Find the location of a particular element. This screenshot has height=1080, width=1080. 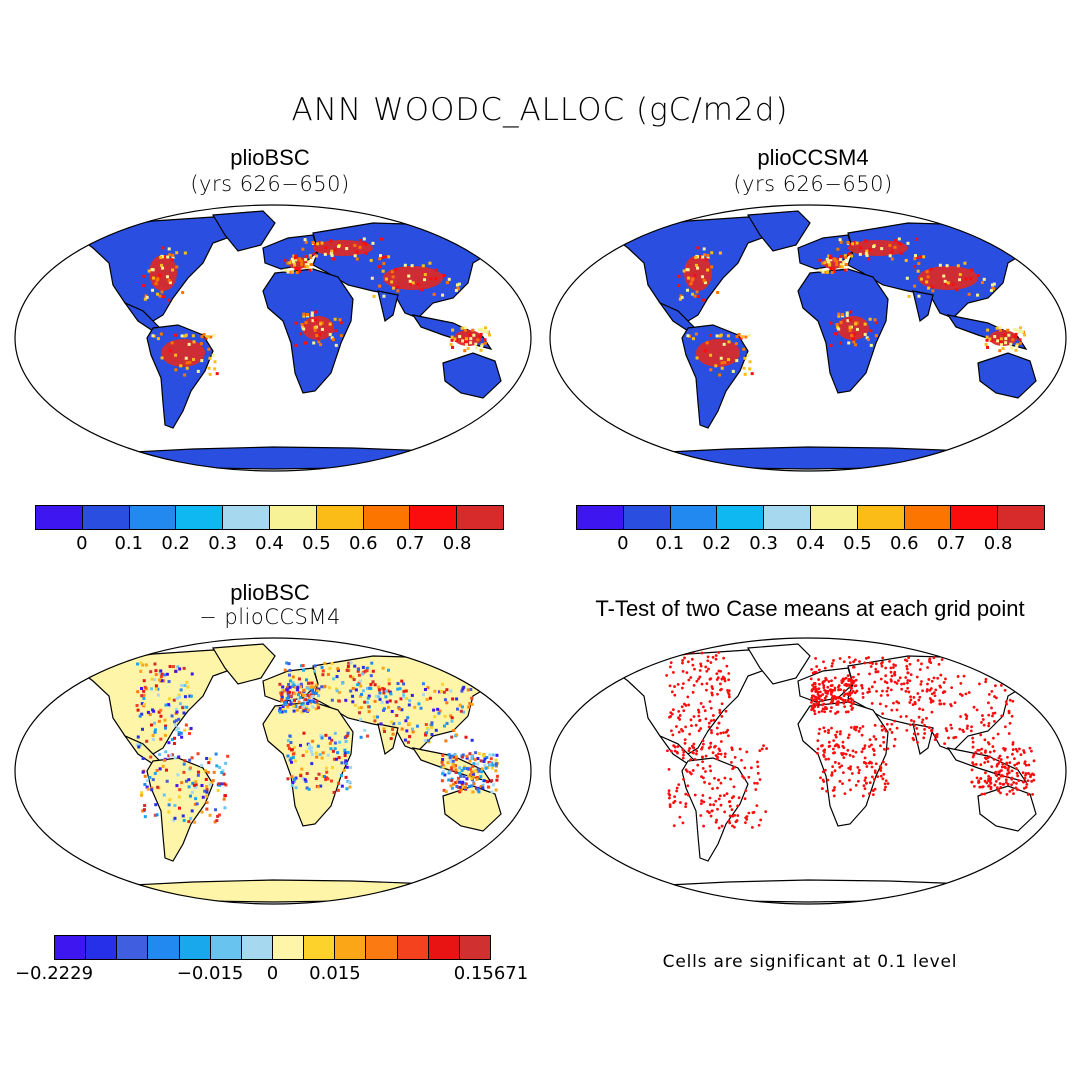

colorbar-difference-tick-label: 0.015 is located at coordinates (335, 973).